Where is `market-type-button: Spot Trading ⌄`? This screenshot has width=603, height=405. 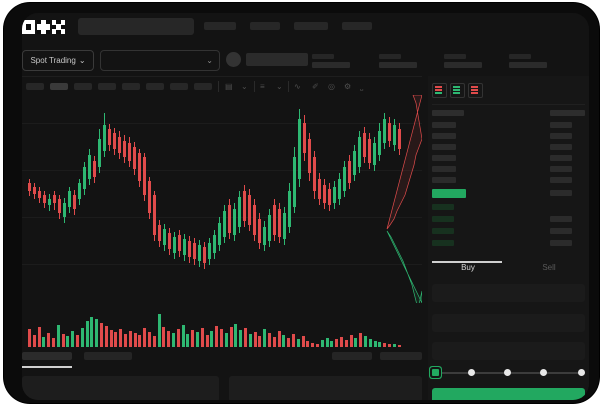 market-type-button: Spot Trading ⌄ is located at coordinates (58, 60).